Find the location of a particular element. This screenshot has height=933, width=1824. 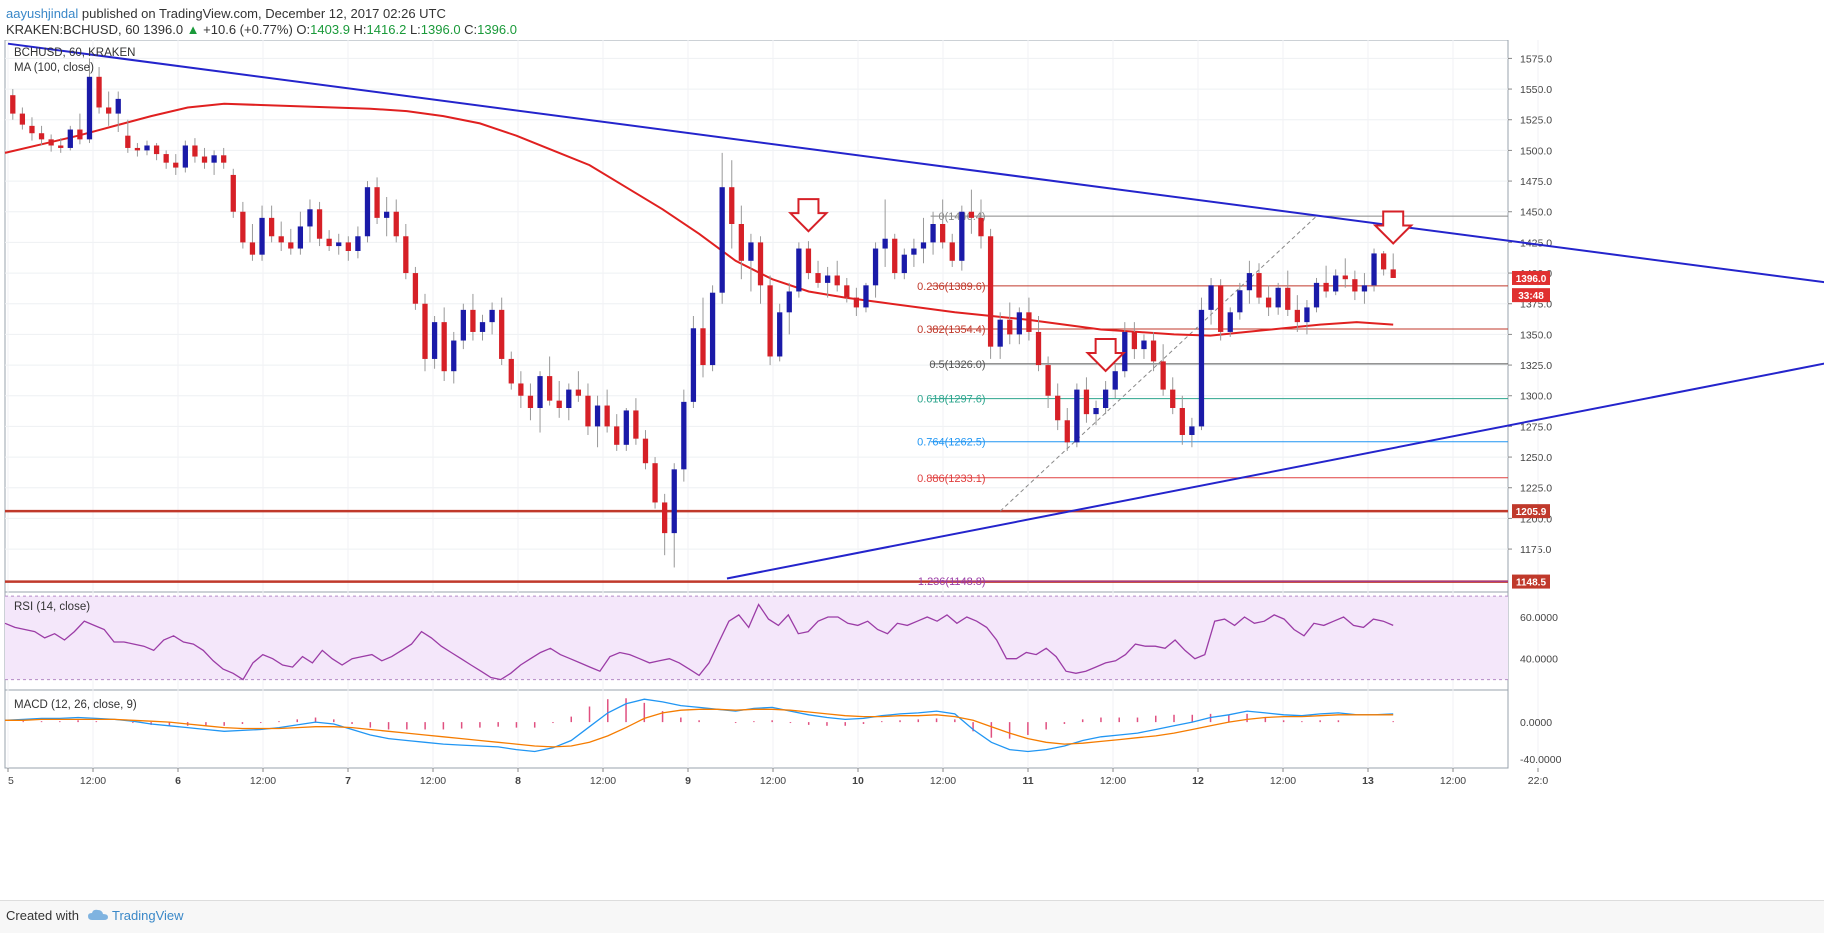

open-value: 1403.9 is located at coordinates (330, 29).